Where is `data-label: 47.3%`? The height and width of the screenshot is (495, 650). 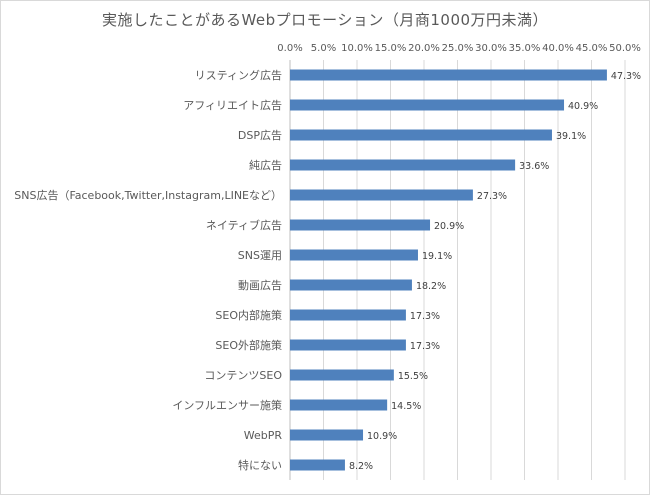 data-label: 47.3% is located at coordinates (626, 76).